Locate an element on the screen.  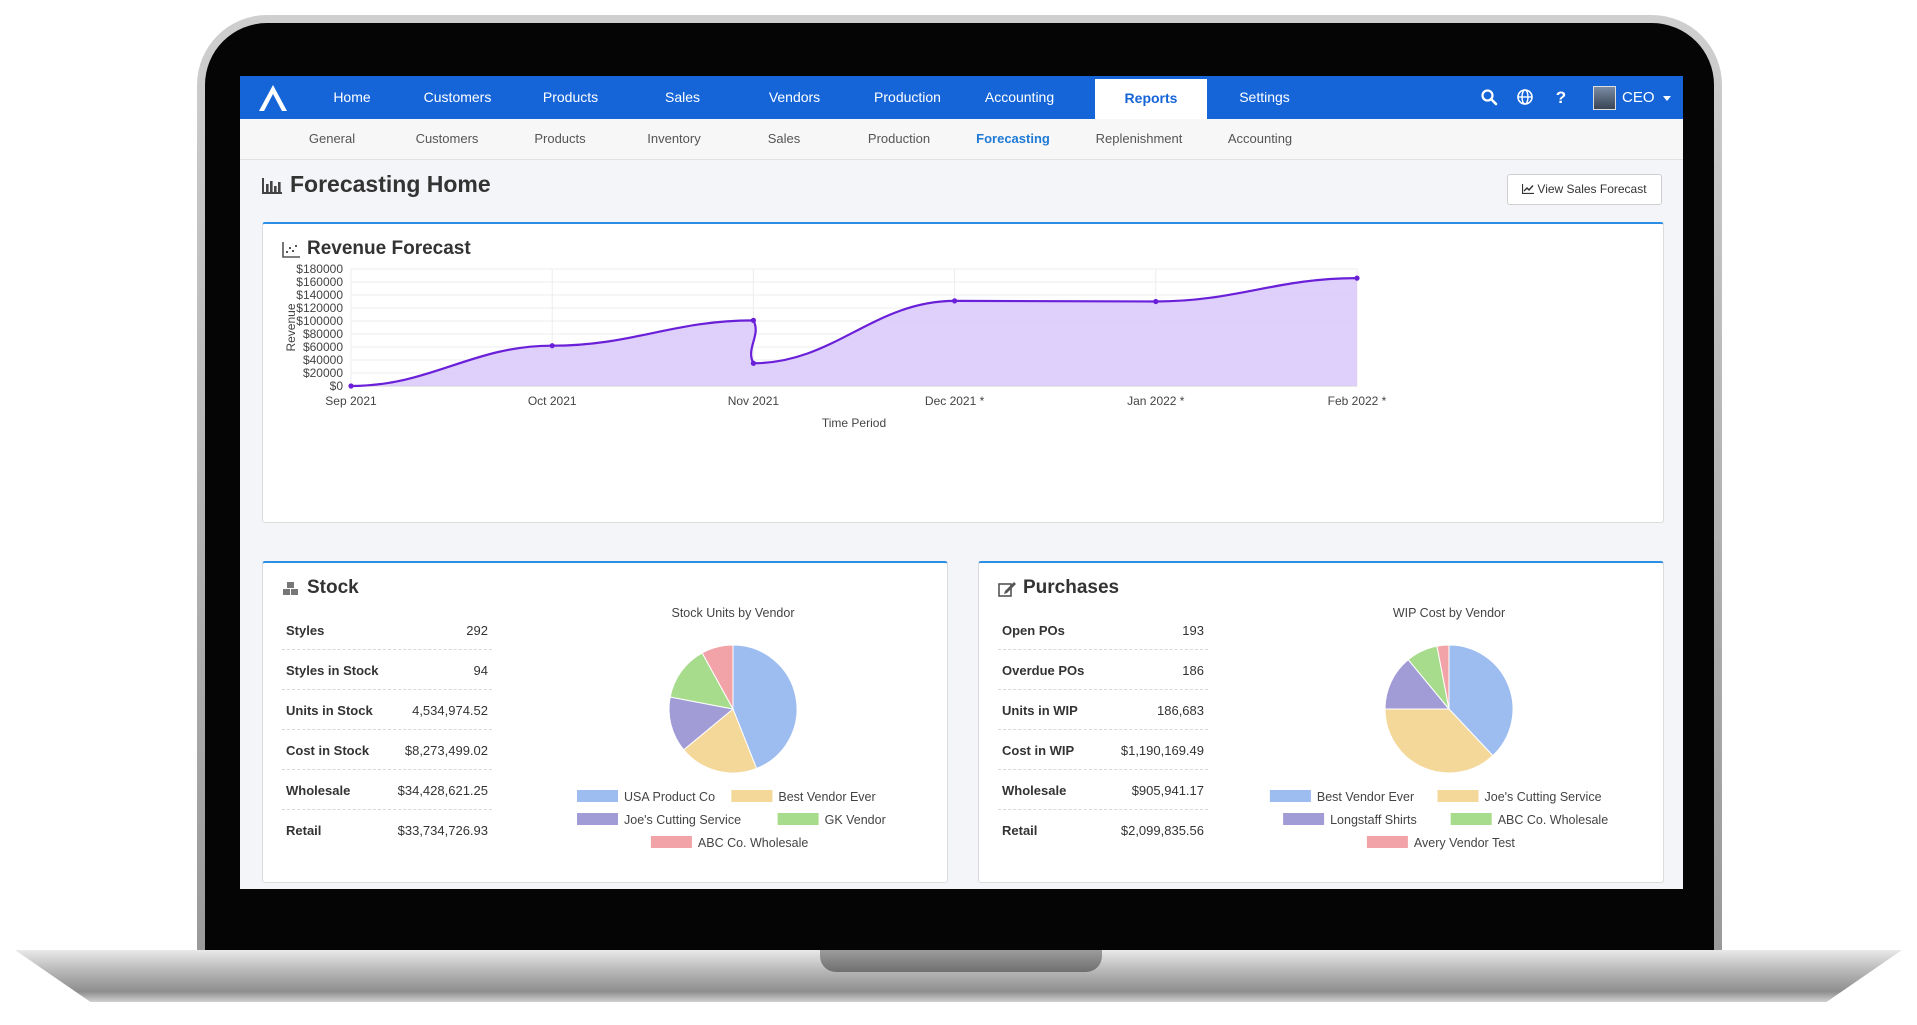
y-tick-label: $40000 is located at coordinates (323, 360).